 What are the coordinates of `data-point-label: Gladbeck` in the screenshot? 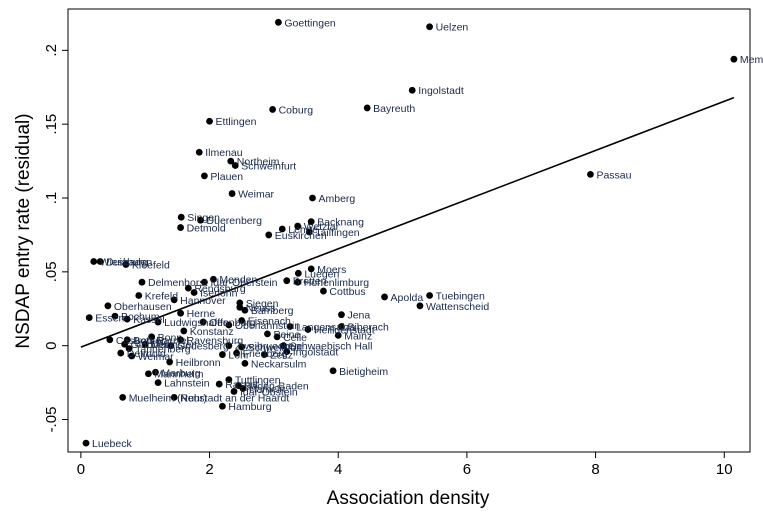 It's located at (153, 345).